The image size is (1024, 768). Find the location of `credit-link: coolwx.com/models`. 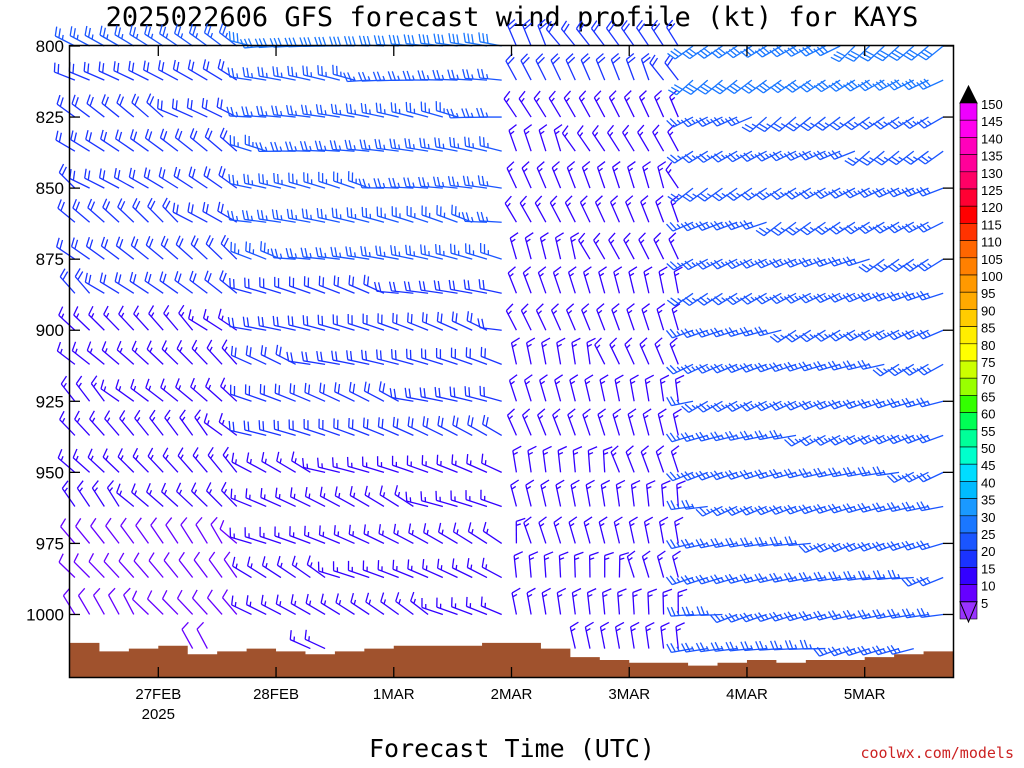

credit-link: coolwx.com/models is located at coordinates (937, 753).